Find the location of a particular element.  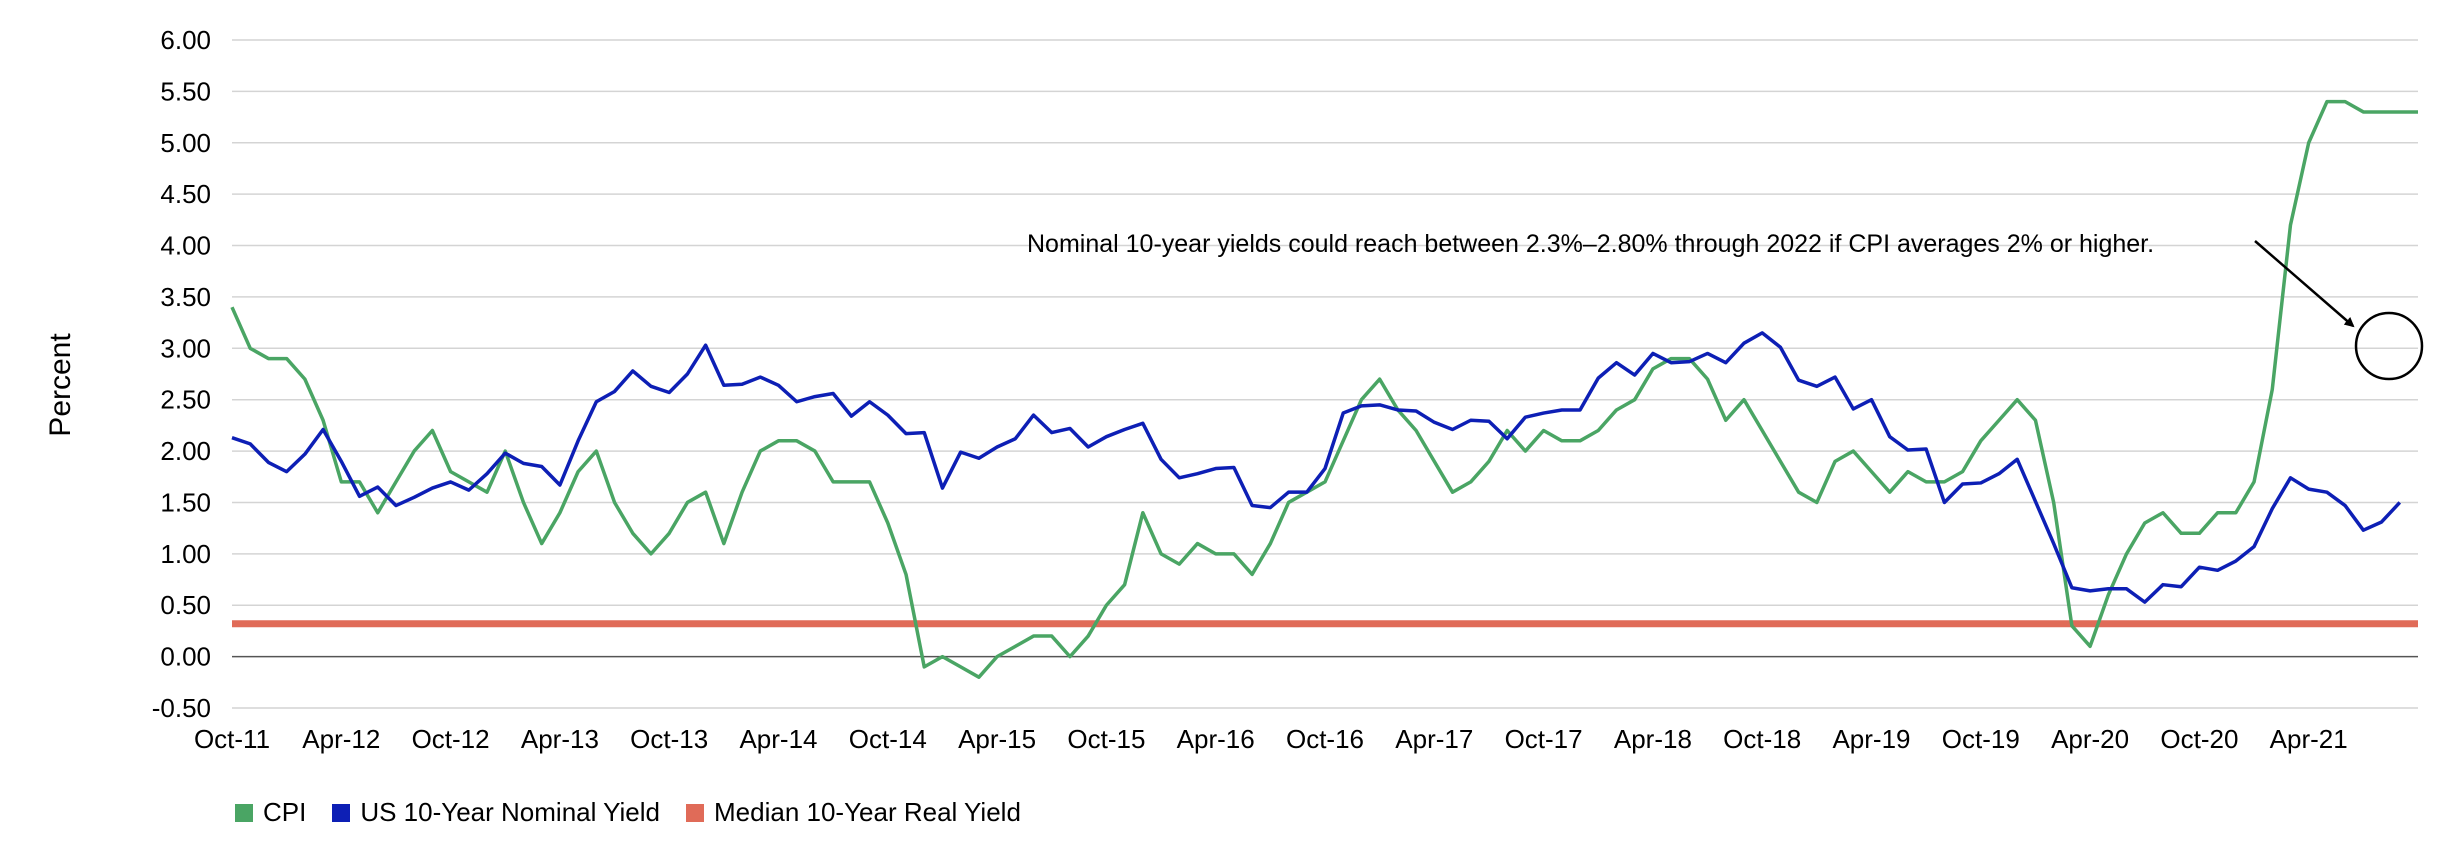

legend-swatch-real-yield is located at coordinates (695, 812).